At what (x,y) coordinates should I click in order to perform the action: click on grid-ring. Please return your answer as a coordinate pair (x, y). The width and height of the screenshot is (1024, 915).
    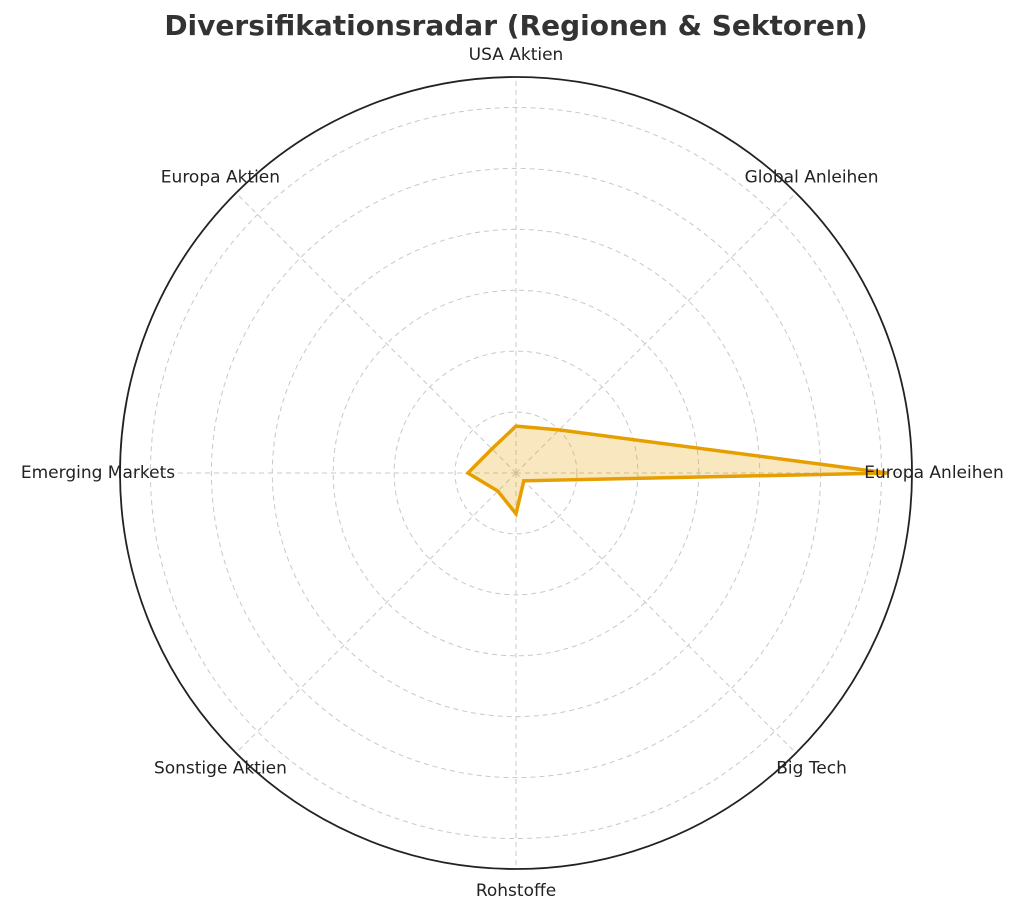
    Looking at the image, I should click on (516, 473).